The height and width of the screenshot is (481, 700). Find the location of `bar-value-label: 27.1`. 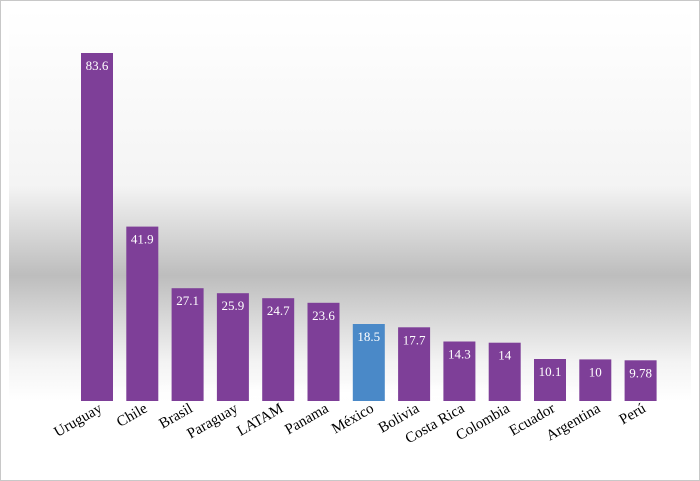

bar-value-label: 27.1 is located at coordinates (187, 300).